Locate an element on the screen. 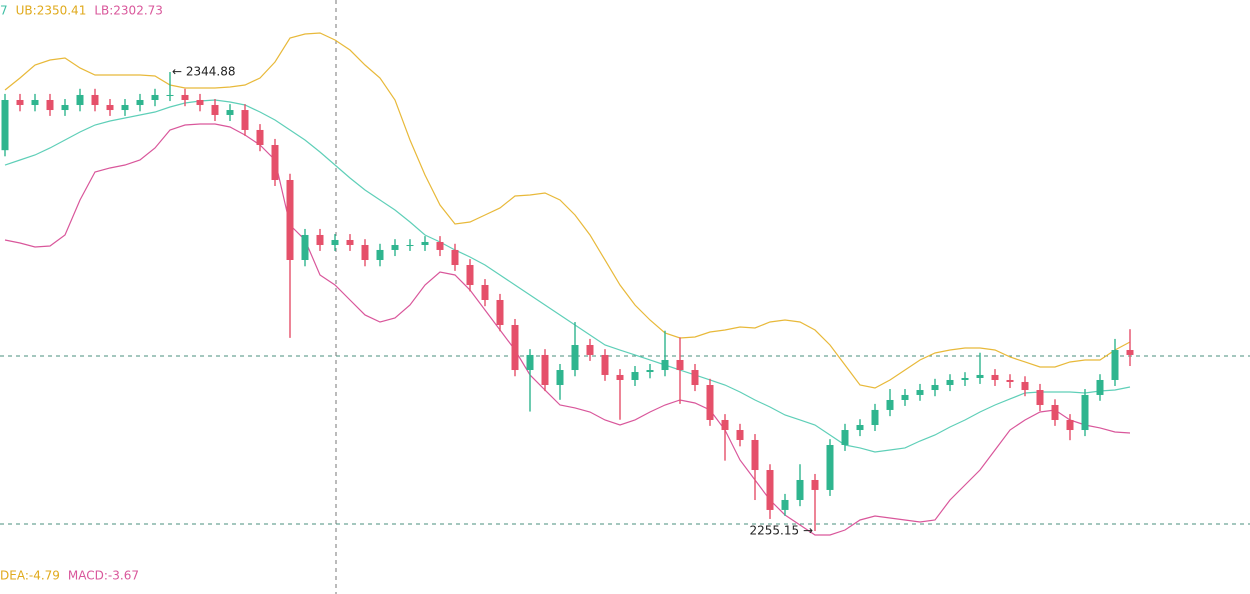 The height and width of the screenshot is (594, 1250). macd-label: MACD:-3.67 is located at coordinates (103, 576).